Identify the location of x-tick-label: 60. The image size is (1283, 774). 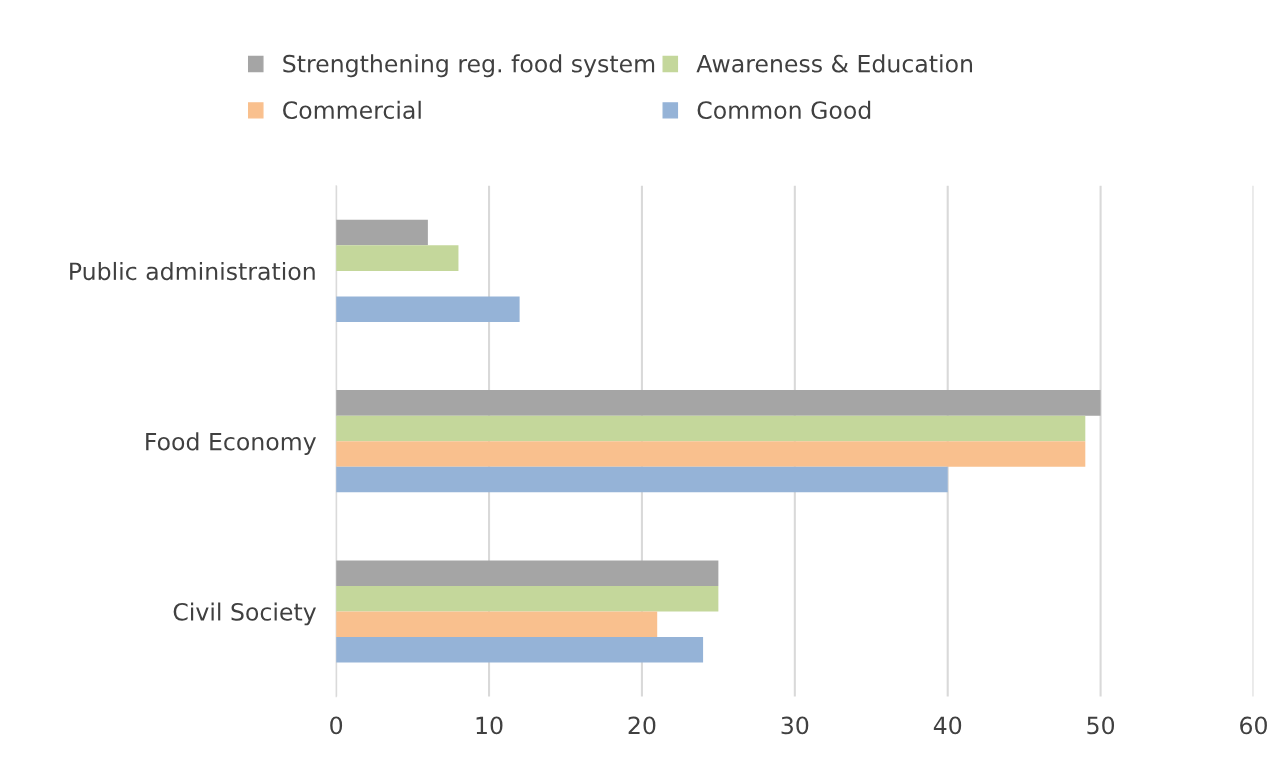
(1253, 725).